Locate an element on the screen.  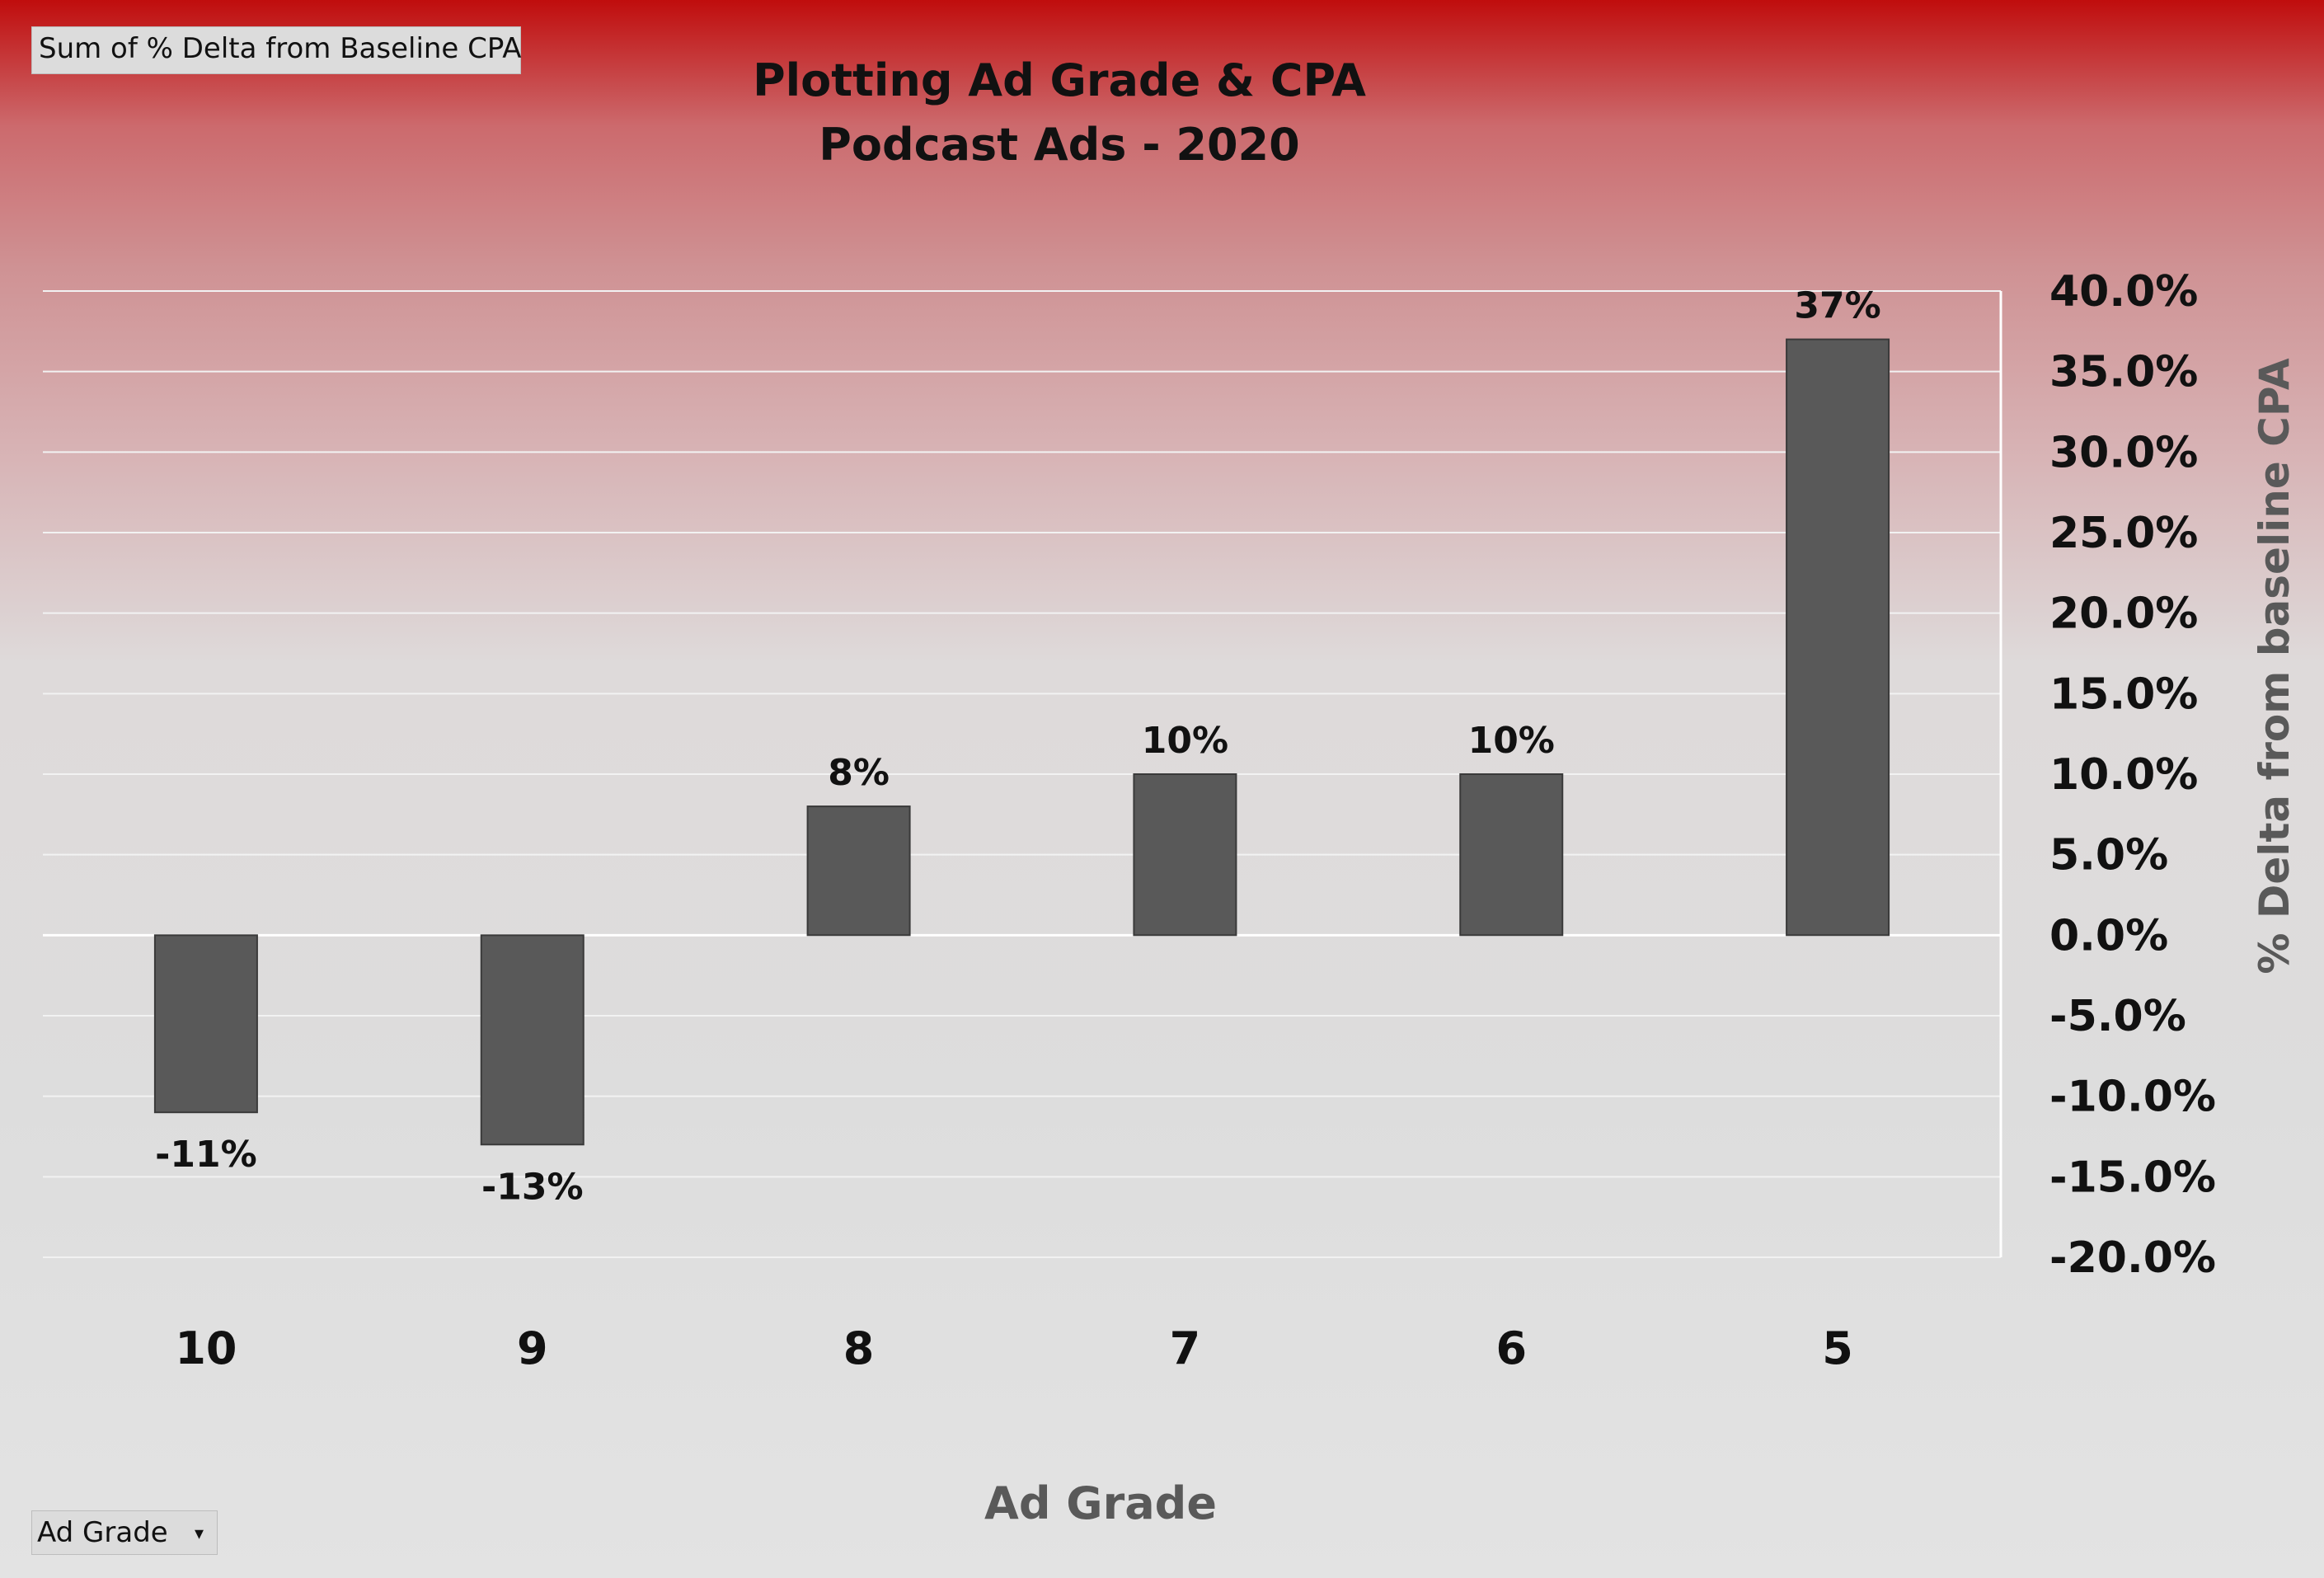
y-tick-label: 35.0% is located at coordinates (2123, 372).